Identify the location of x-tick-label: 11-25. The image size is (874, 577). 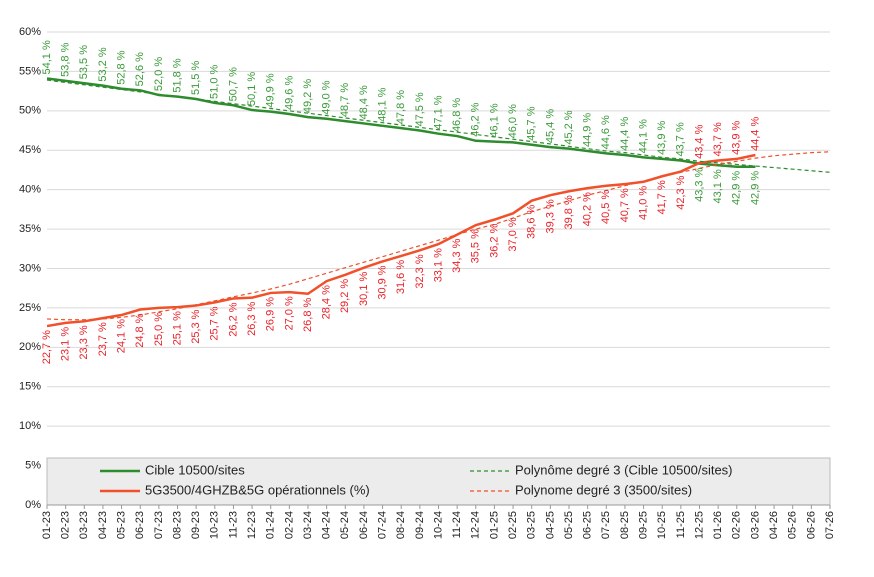
(681, 524).